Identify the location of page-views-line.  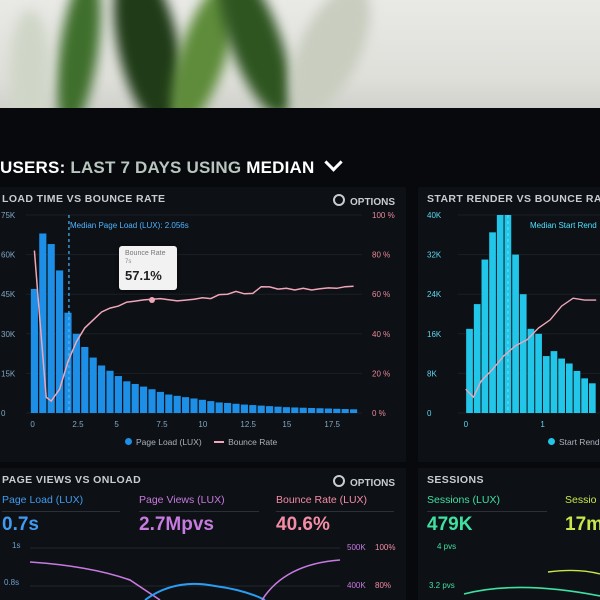
(95, 580).